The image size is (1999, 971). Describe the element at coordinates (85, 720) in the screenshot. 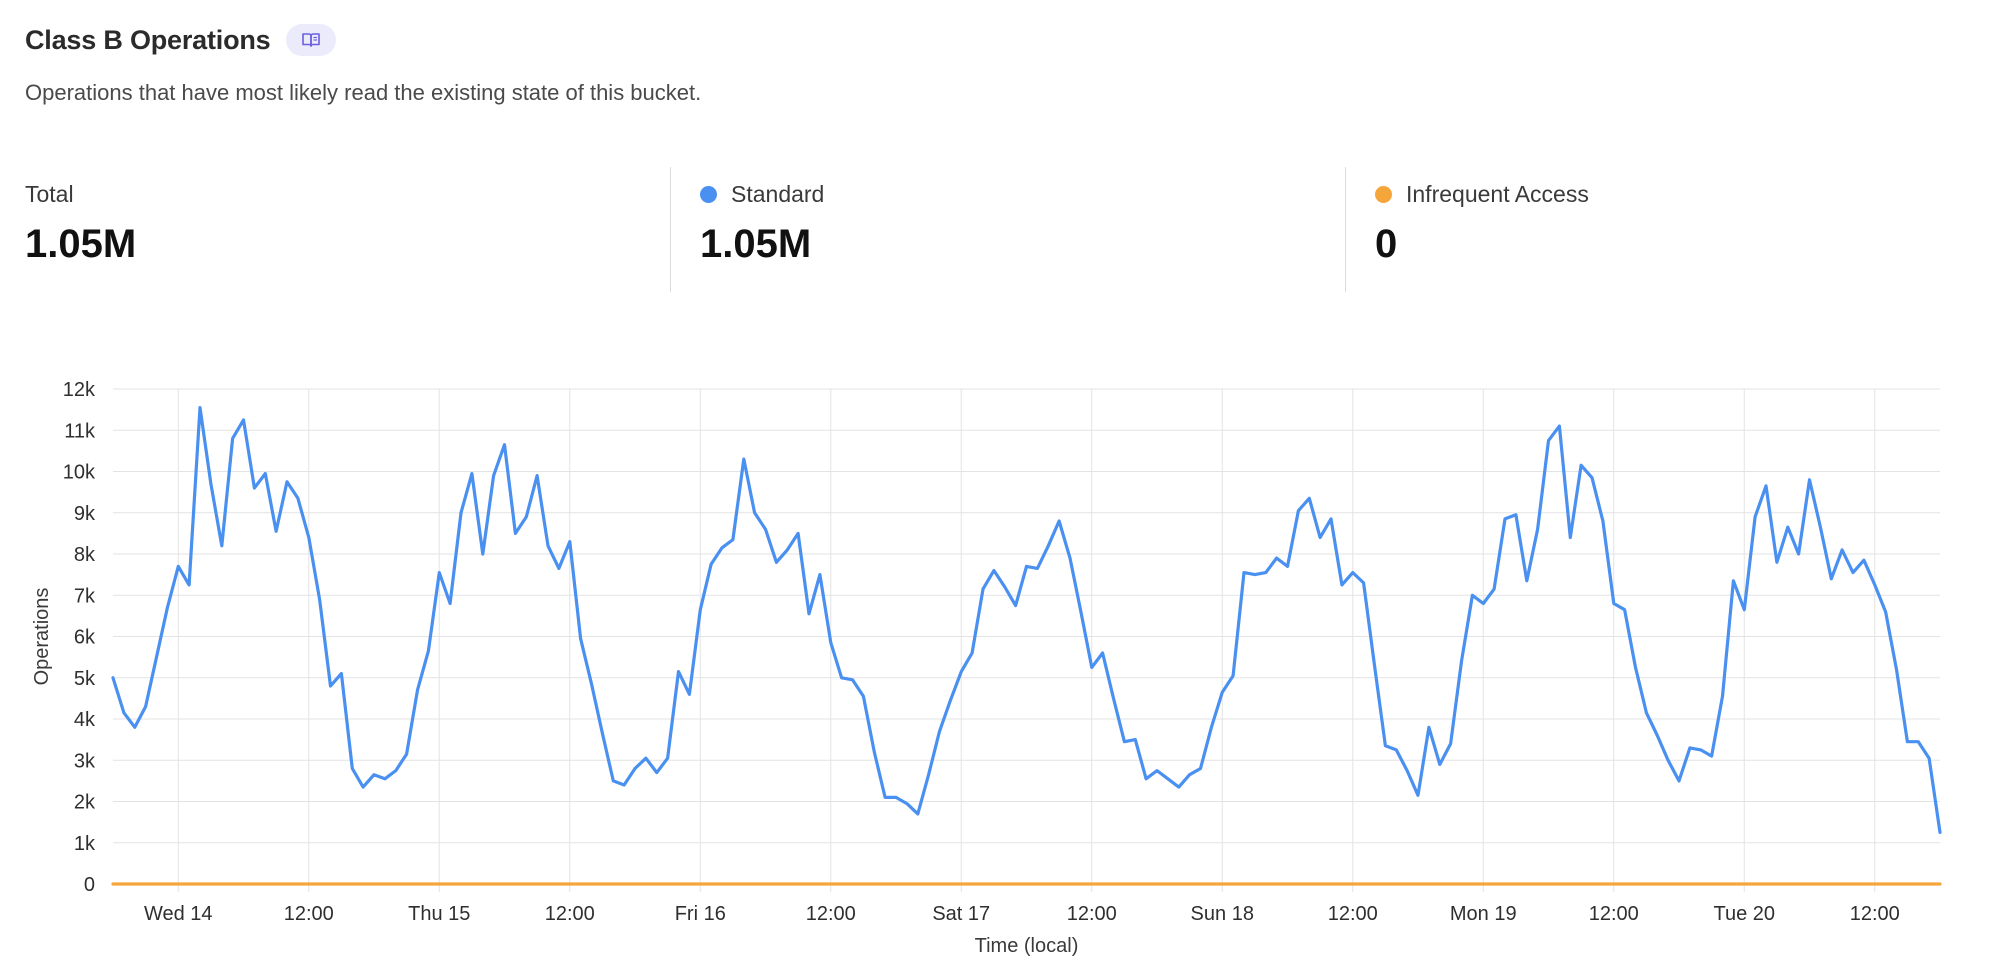

I see `y-tick-label: 4k` at that location.